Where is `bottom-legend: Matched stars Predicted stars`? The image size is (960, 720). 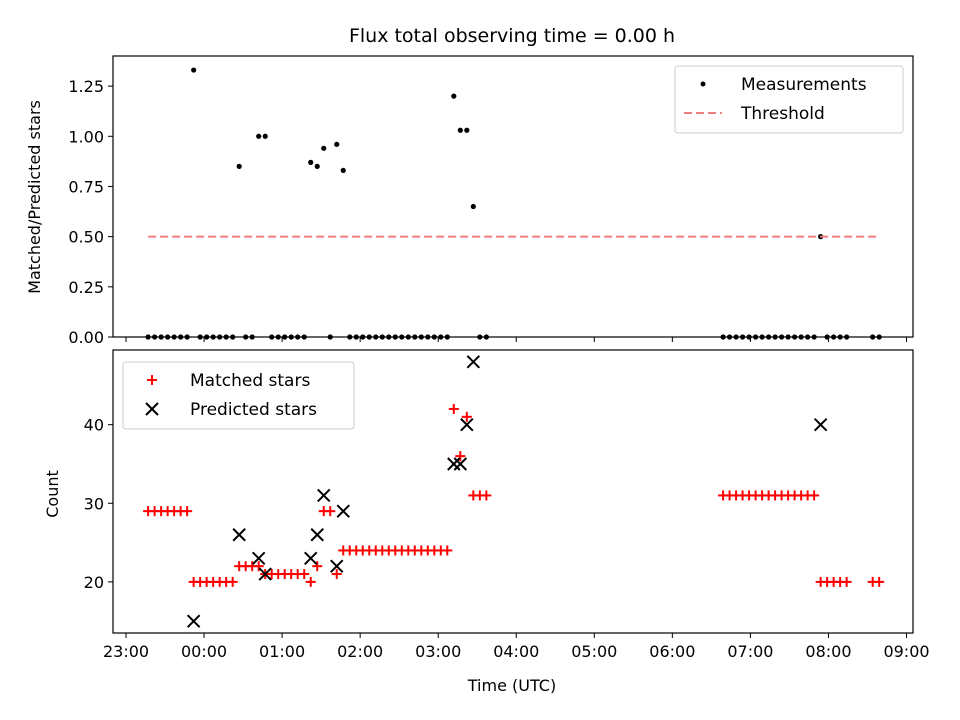
bottom-legend: Matched stars Predicted stars is located at coordinates (238, 395).